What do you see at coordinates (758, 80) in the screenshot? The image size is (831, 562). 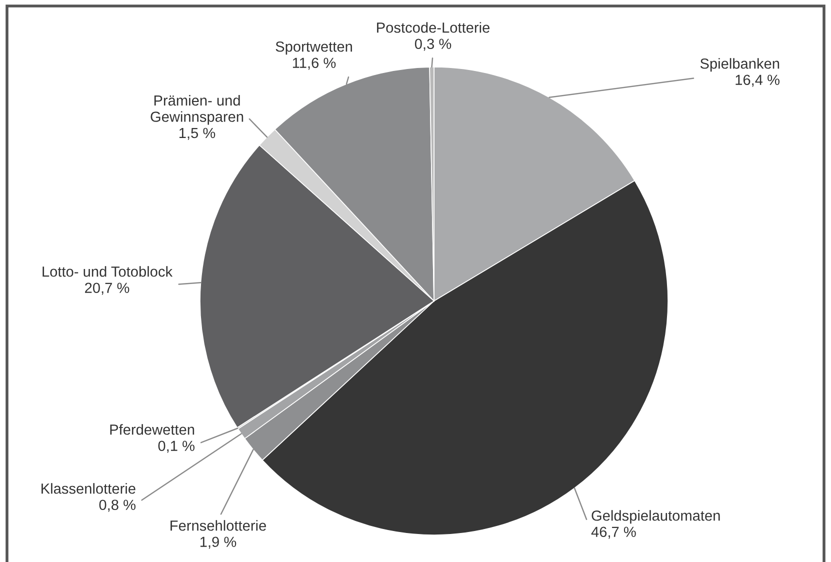 I see `data-label: 16,4 %` at bounding box center [758, 80].